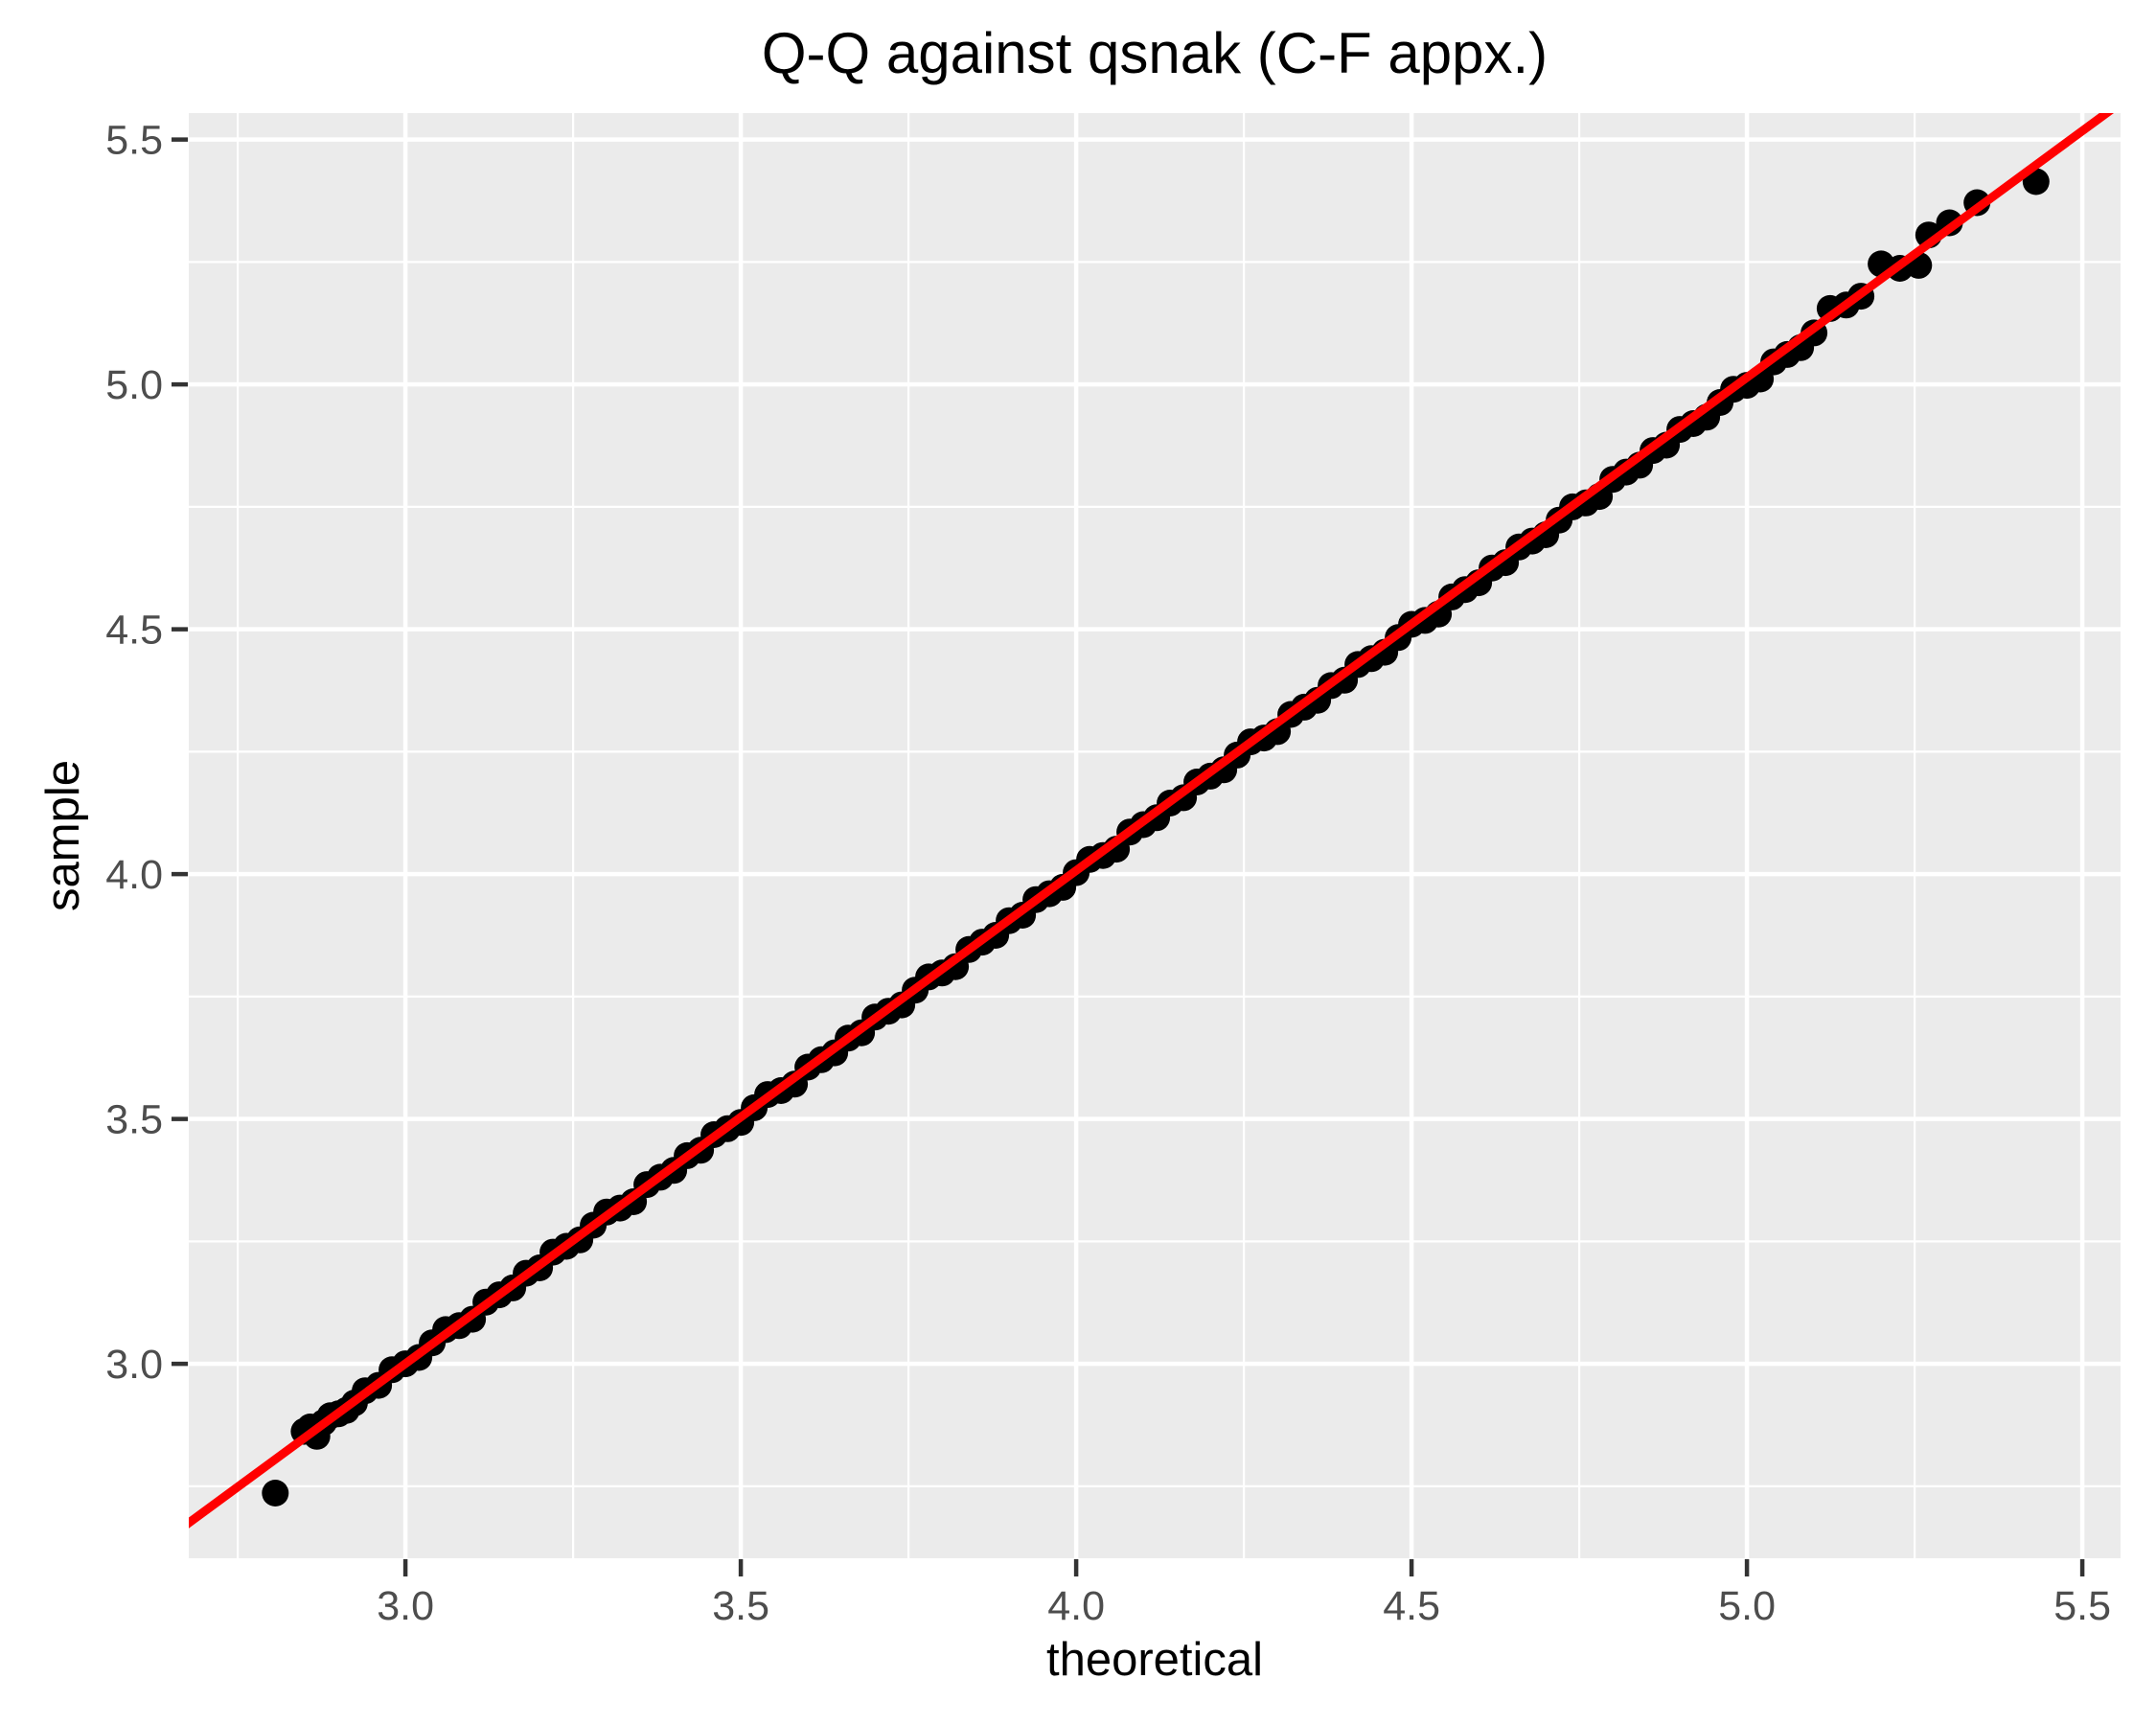  What do you see at coordinates (275, 1493) in the screenshot?
I see `data-point` at bounding box center [275, 1493].